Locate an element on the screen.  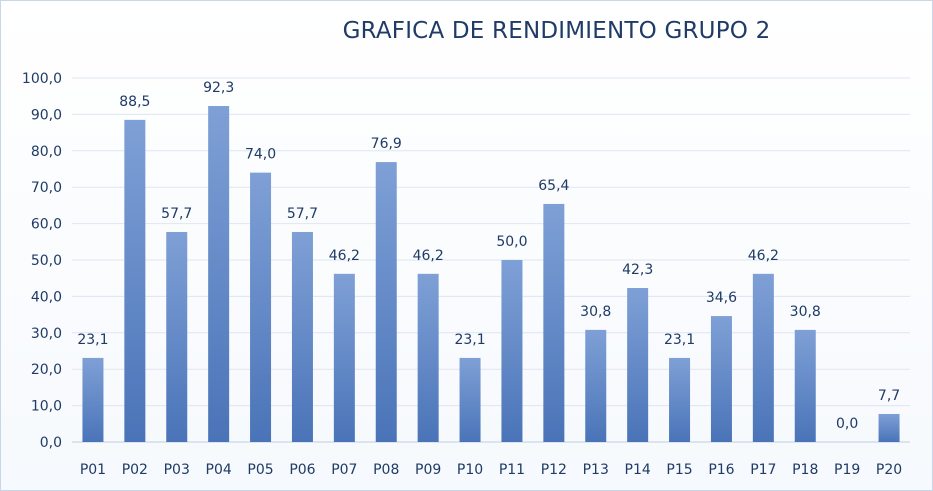
y-tick-label: 0,0 is located at coordinates (51, 443).